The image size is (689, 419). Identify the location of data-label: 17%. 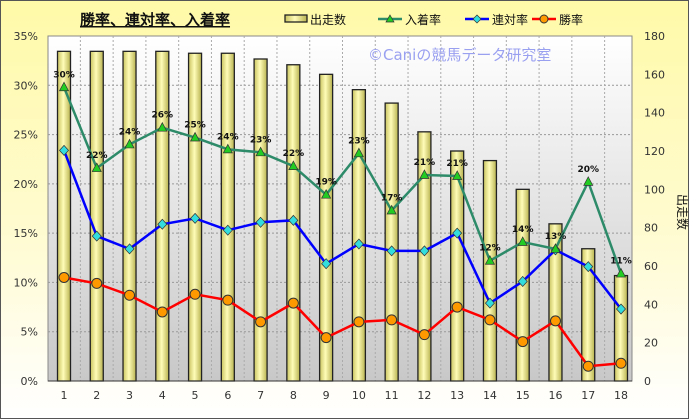
(392, 198).